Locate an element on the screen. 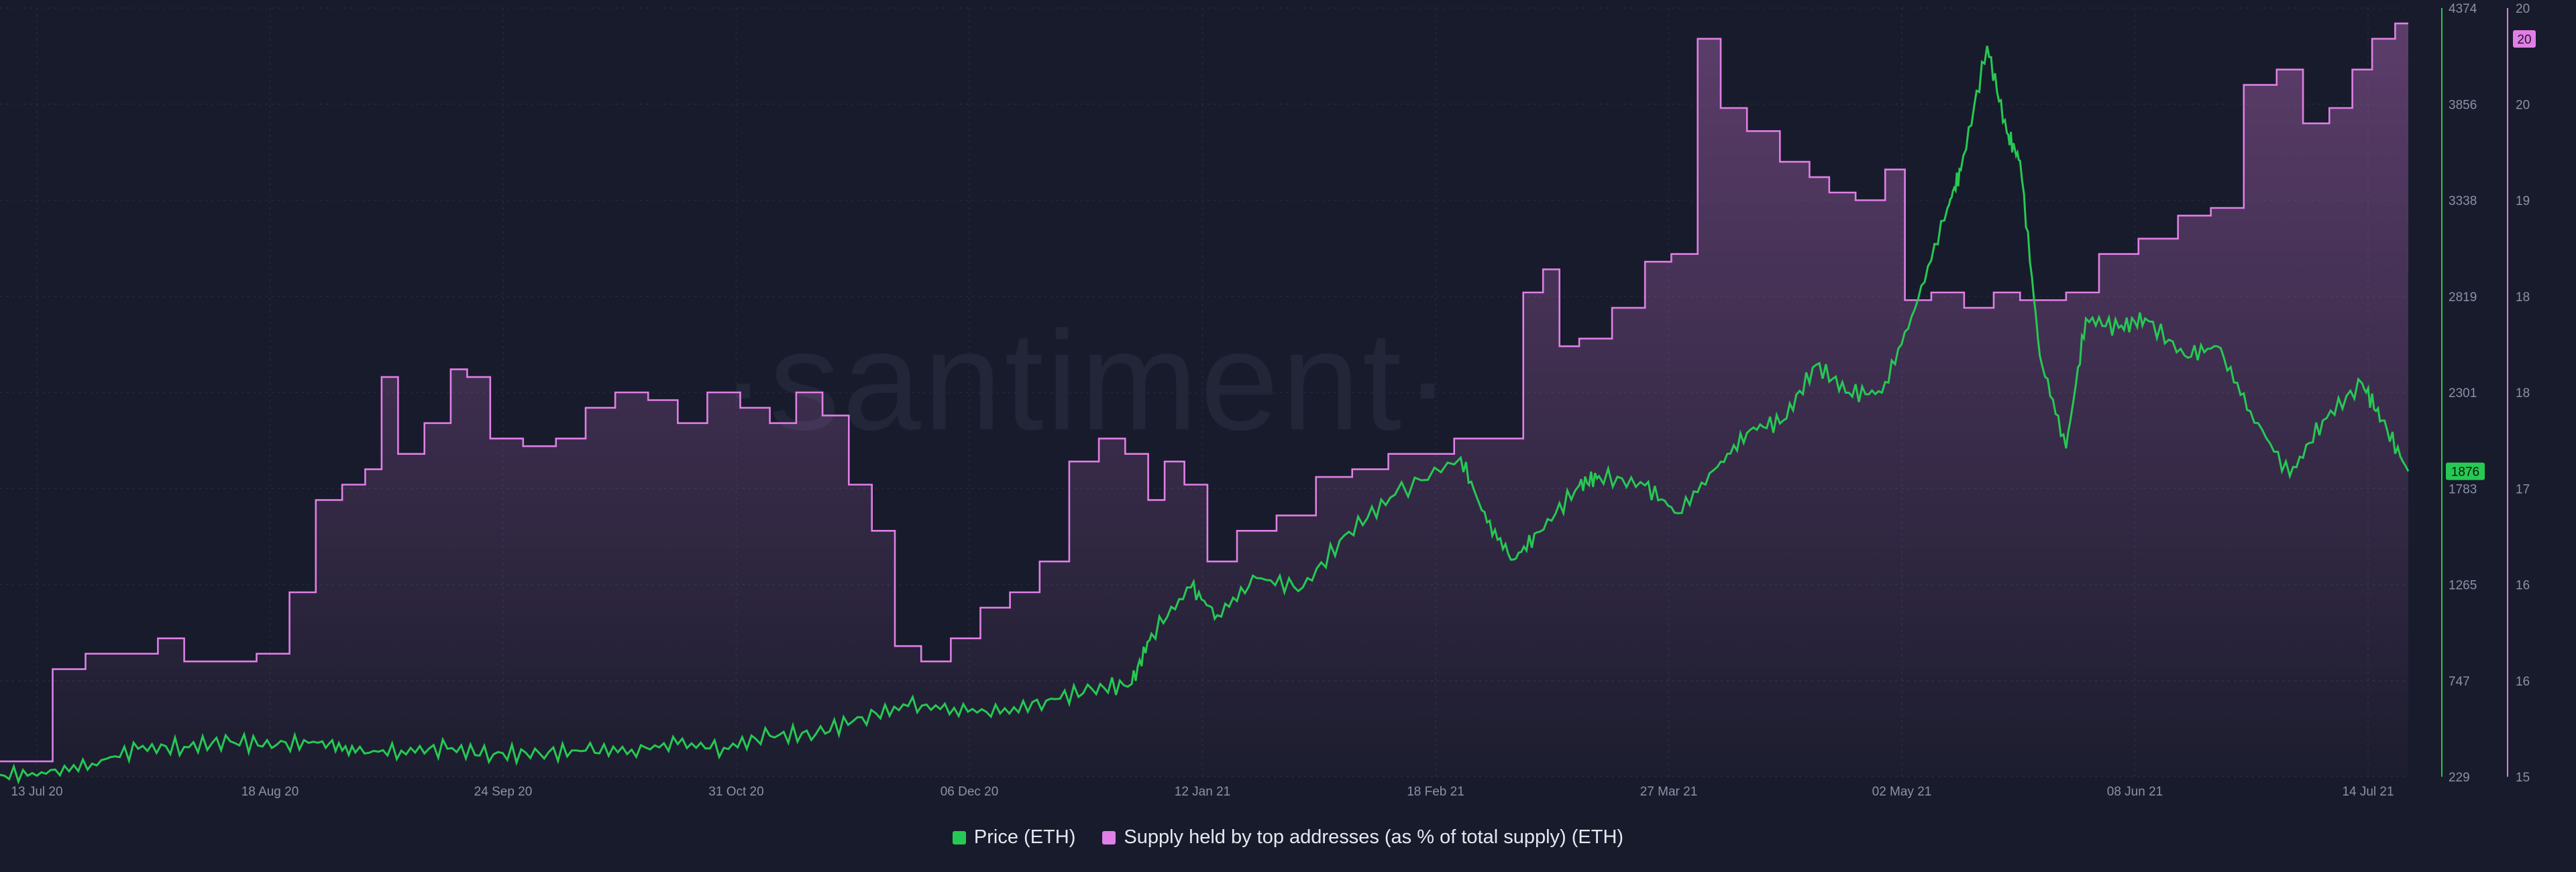 The height and width of the screenshot is (872, 2576). left-y-tick-label: 1783 is located at coordinates (2463, 489).